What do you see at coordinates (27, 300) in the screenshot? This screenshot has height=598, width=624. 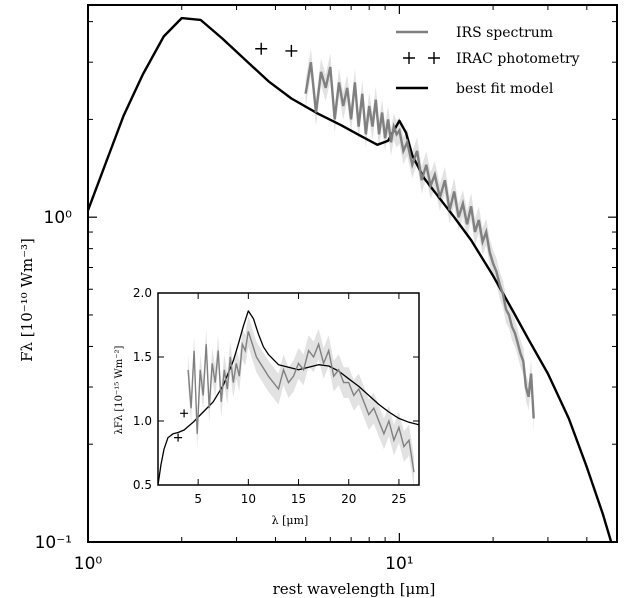 I see `main-y-axis-label: Fλ [10⁻¹⁰ Wm⁻³]` at bounding box center [27, 300].